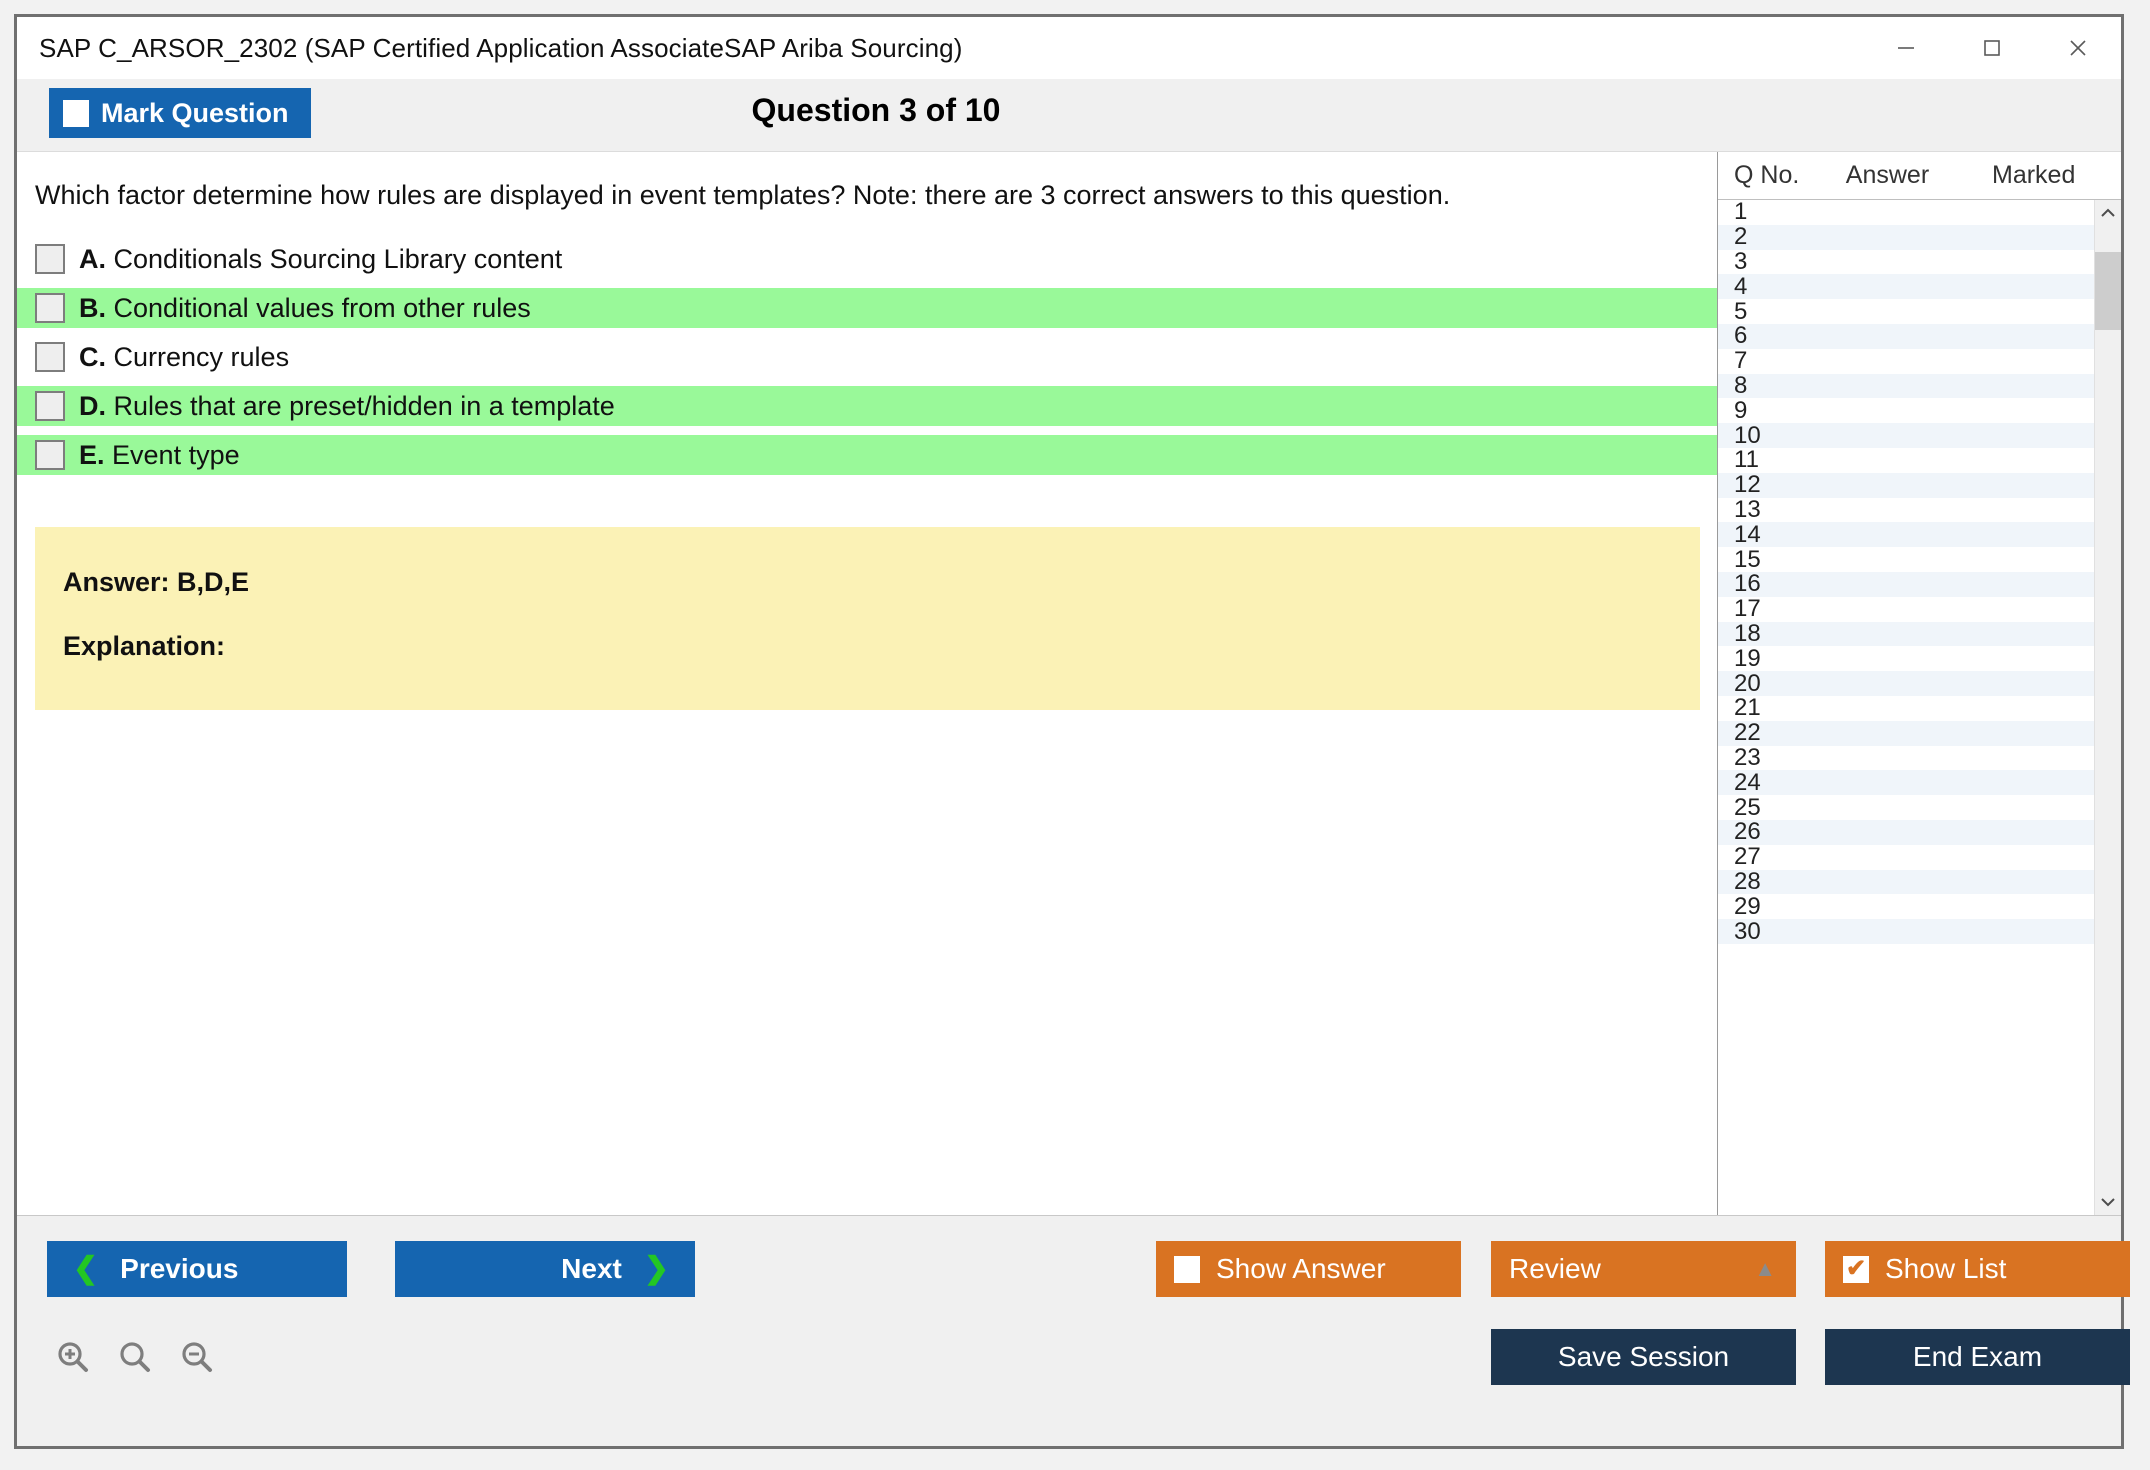 The image size is (2150, 1470). Describe the element at coordinates (1906, 410) in the screenshot. I see `question-list-row: 9` at that location.